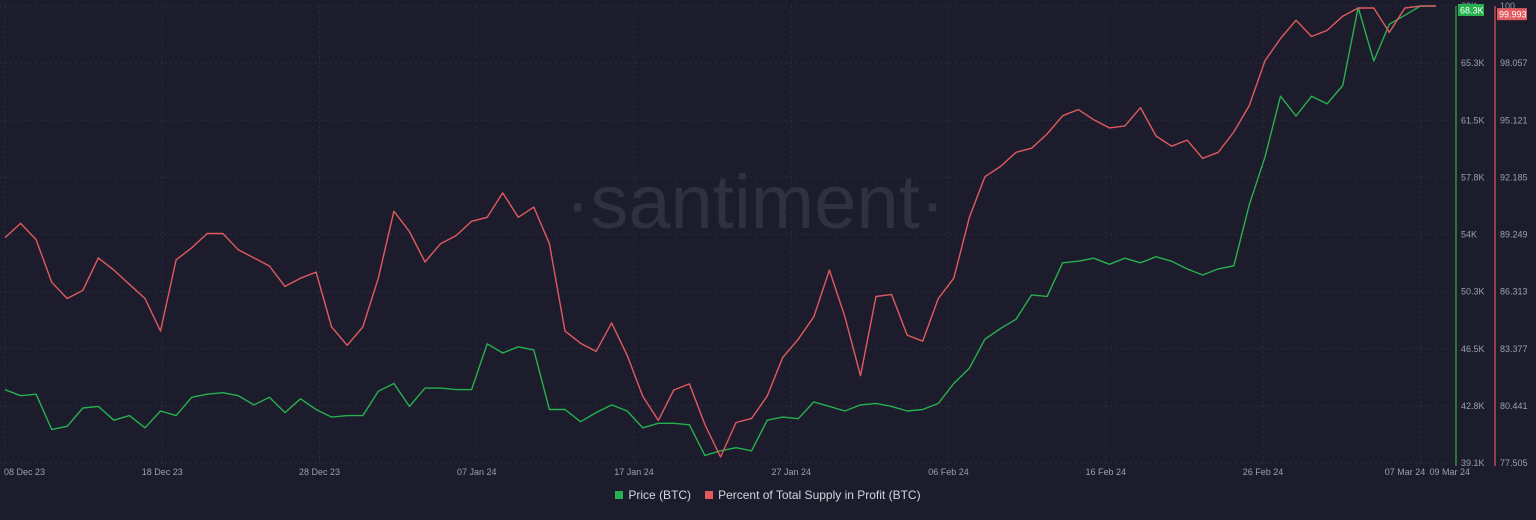 This screenshot has width=1536, height=520. Describe the element at coordinates (709, 495) in the screenshot. I see `legend-swatch-profit` at that location.